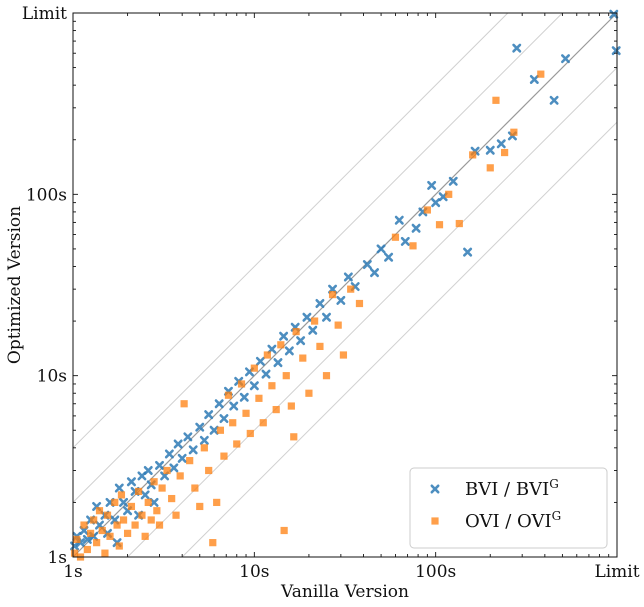  Describe the element at coordinates (44, 14) in the screenshot. I see `y-tick-label: Limit` at that location.